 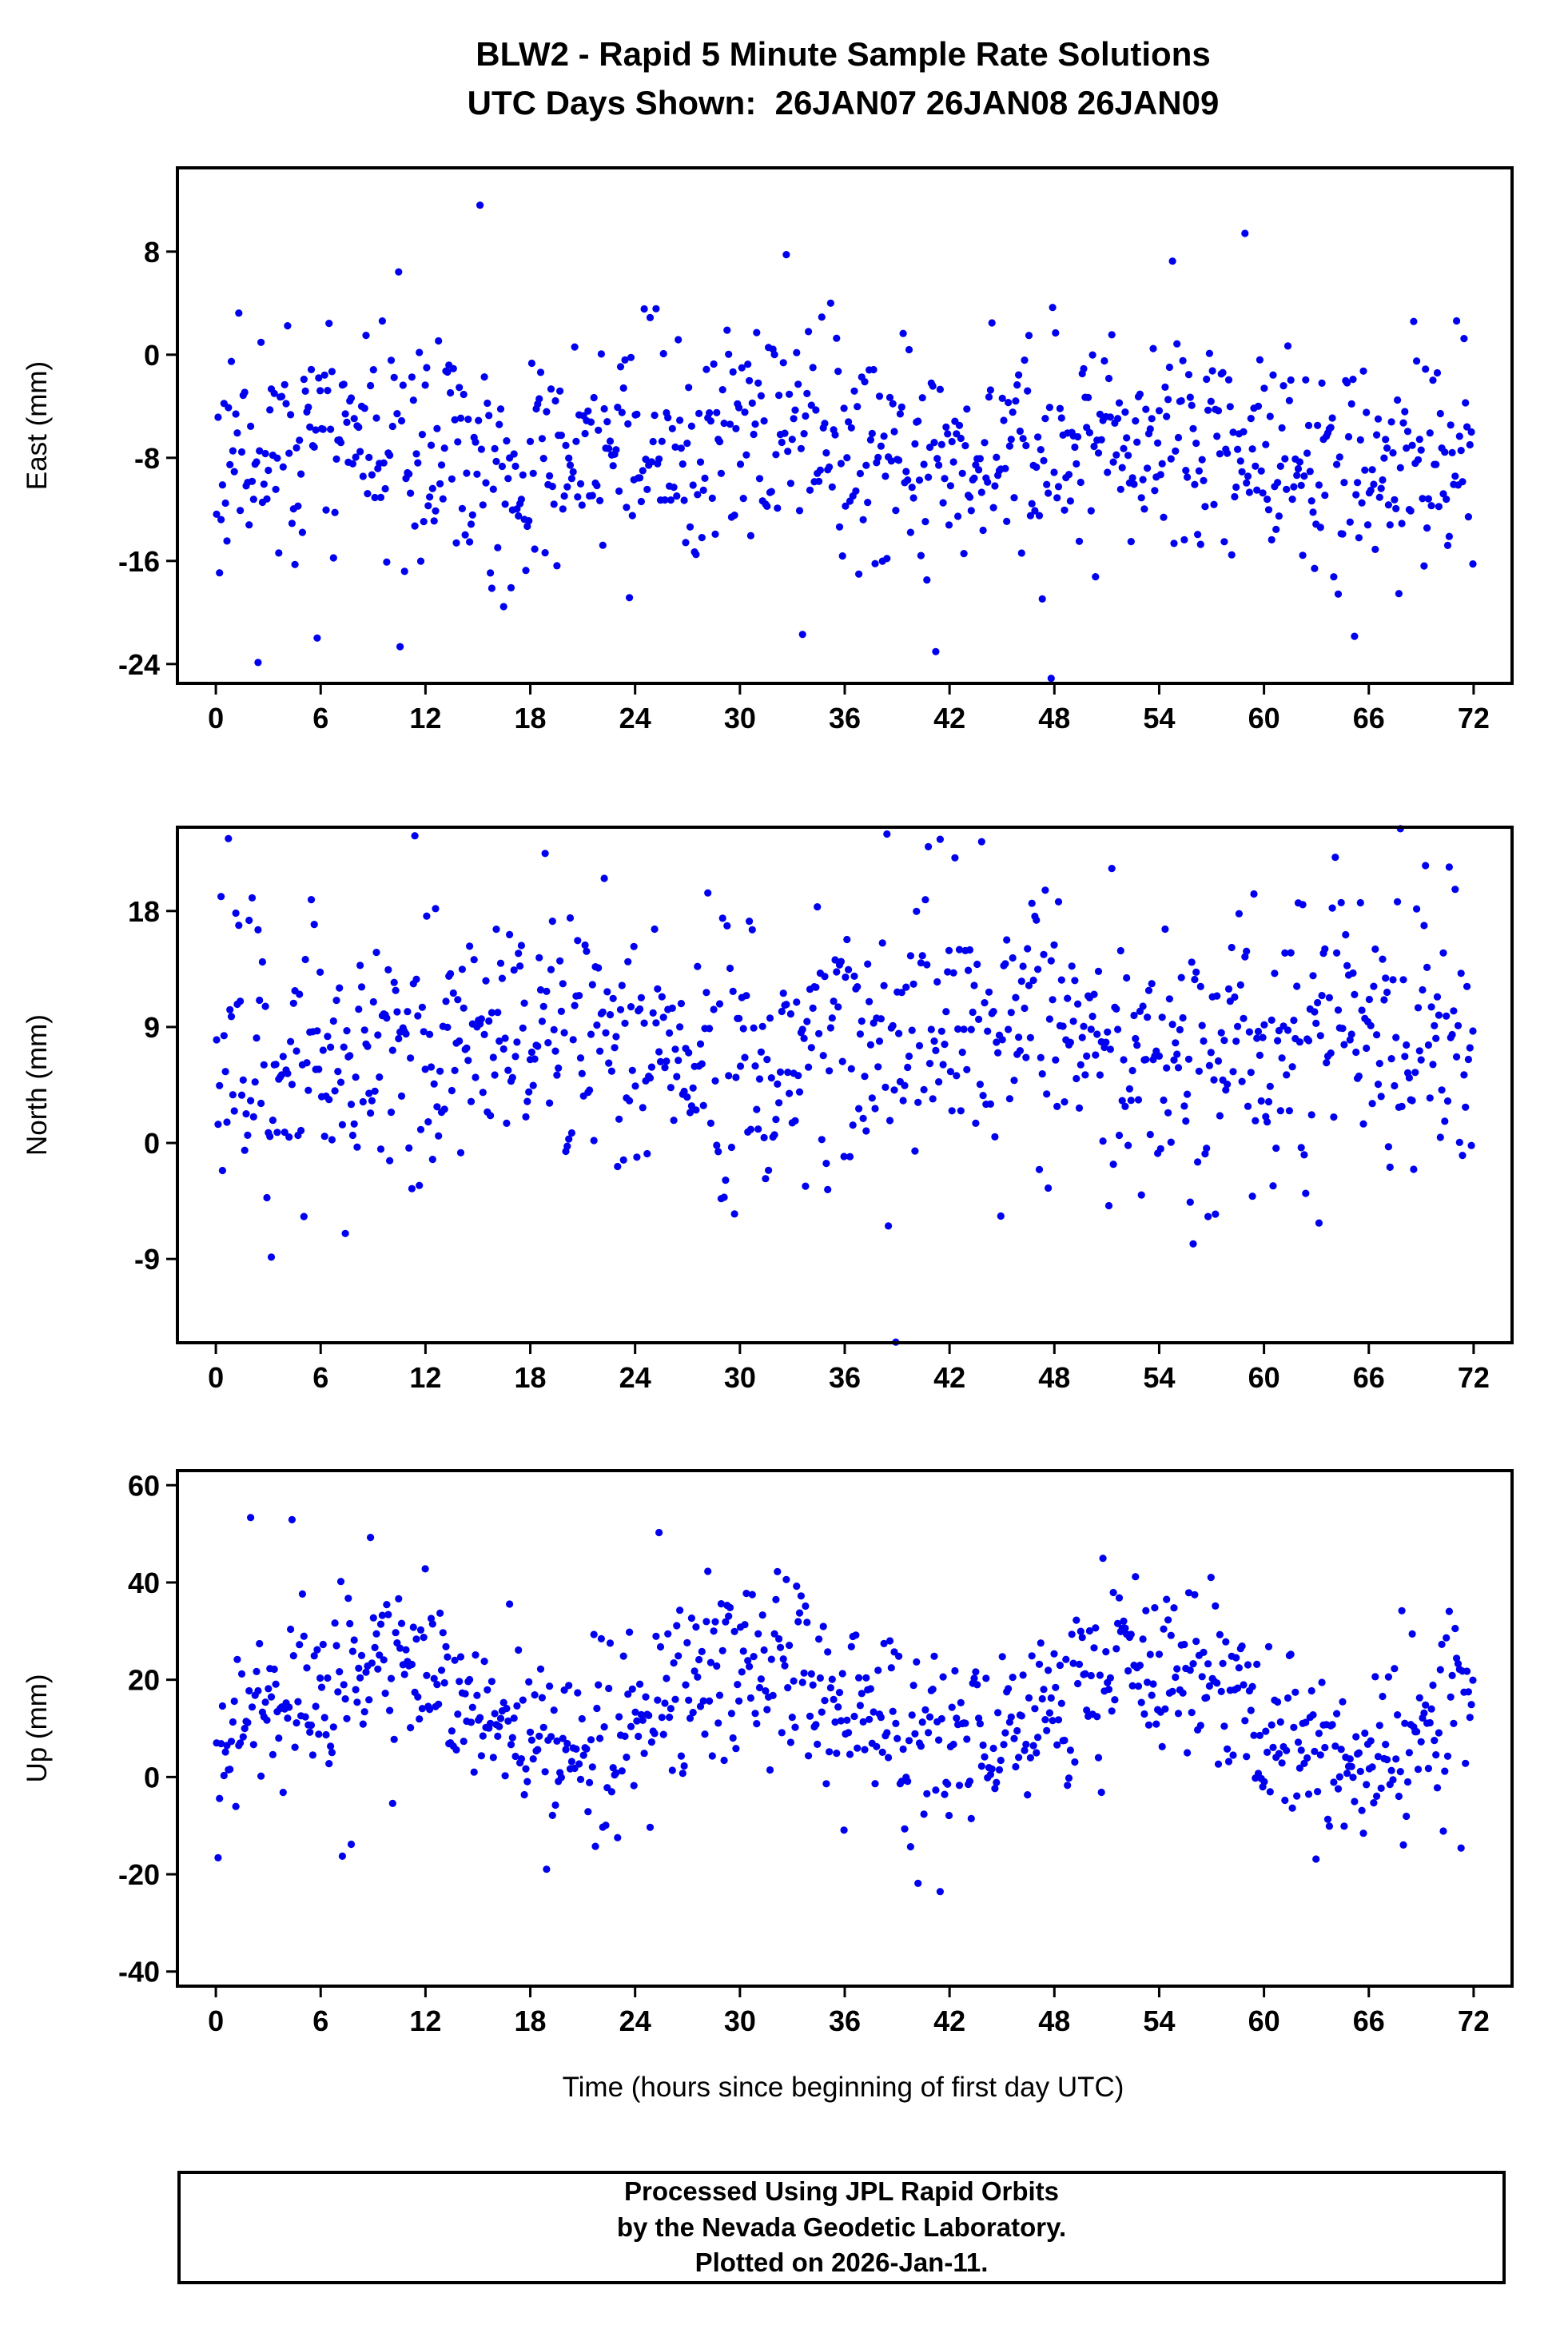 I want to click on svg-text: 40, so click(x=144, y=1583).